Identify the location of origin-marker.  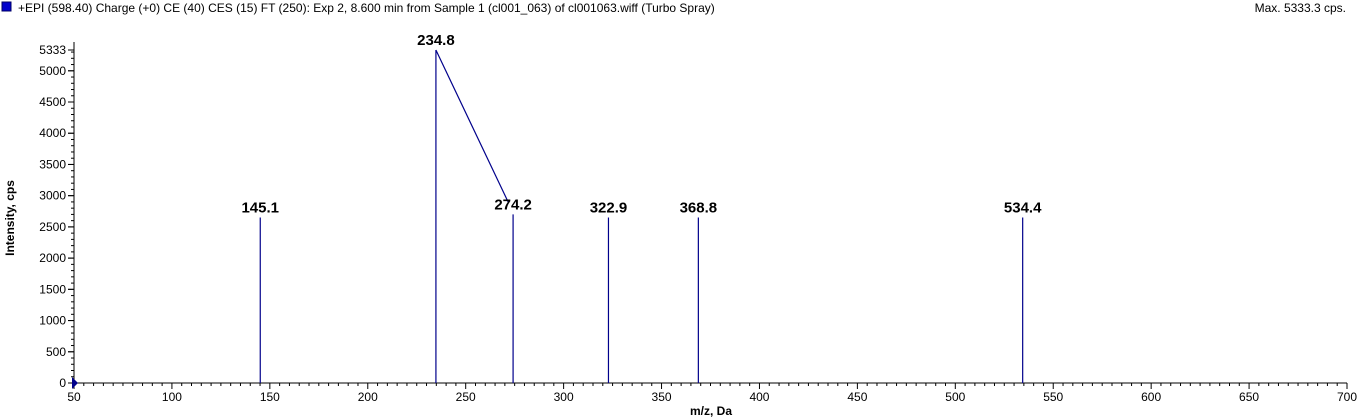
(75, 383).